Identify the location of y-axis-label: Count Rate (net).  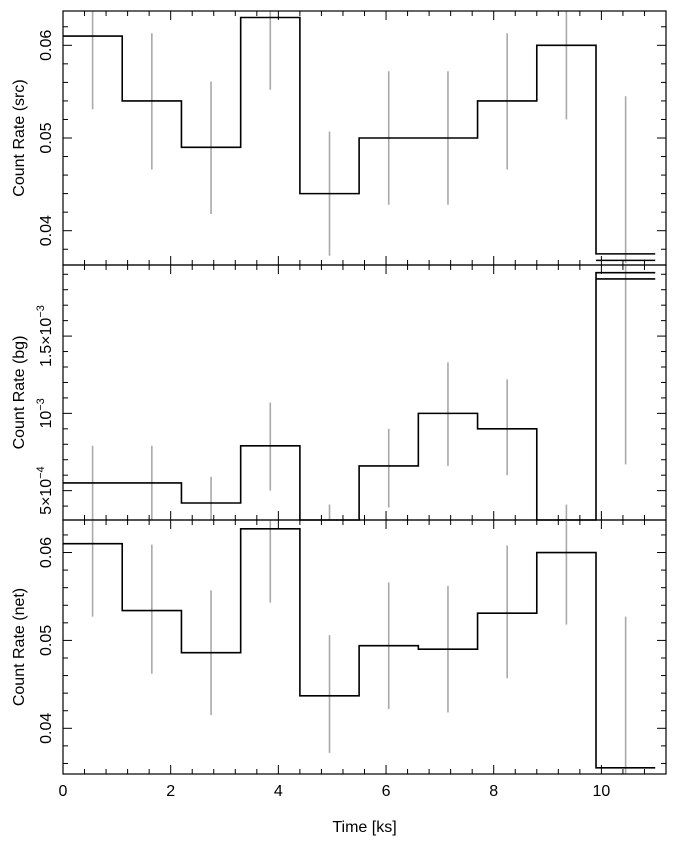
(19, 647).